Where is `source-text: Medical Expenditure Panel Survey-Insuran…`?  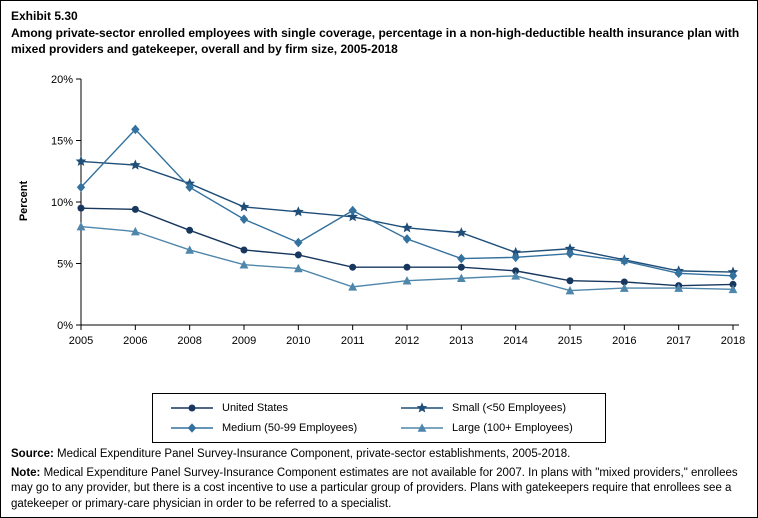
source-text: Medical Expenditure Panel Survey-Insuran… is located at coordinates (312, 454).